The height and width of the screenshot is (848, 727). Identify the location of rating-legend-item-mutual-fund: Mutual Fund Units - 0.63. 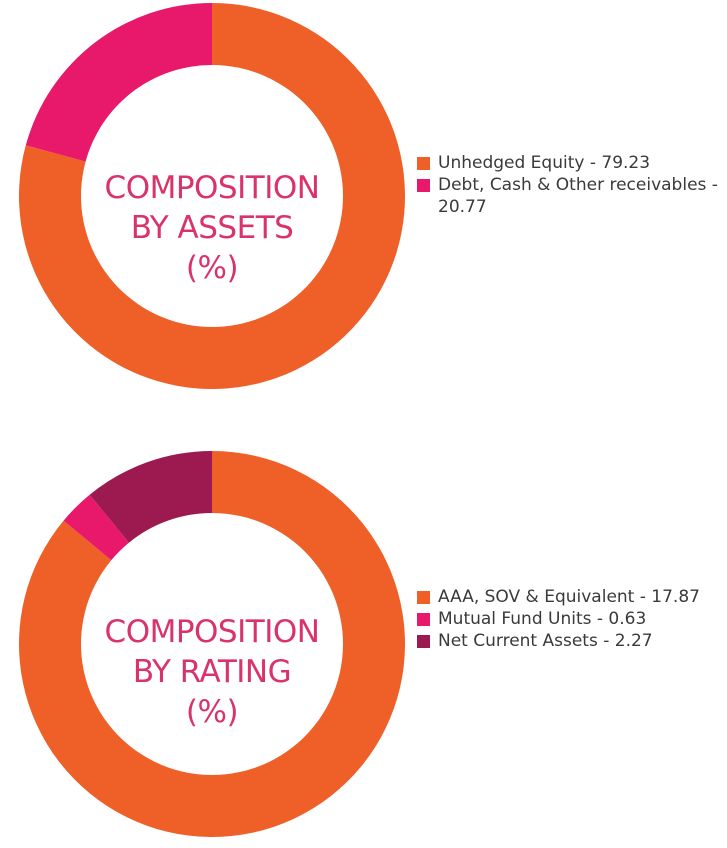
(569, 619).